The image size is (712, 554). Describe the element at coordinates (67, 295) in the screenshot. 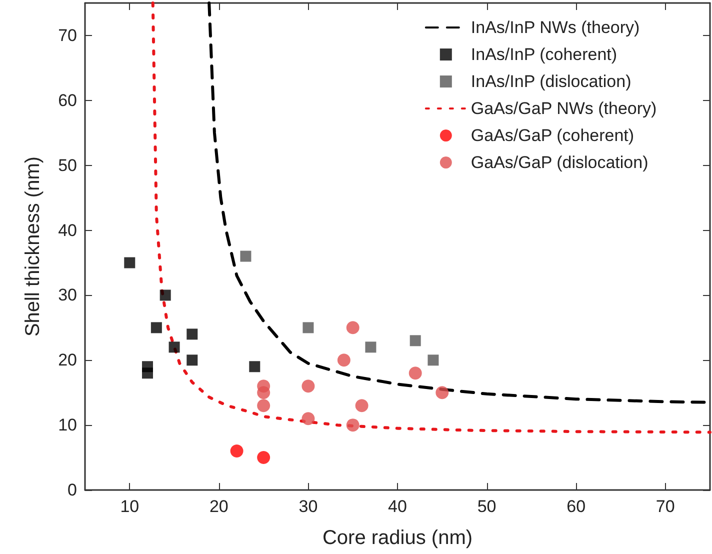

I see `y-tick-label: 30` at that location.